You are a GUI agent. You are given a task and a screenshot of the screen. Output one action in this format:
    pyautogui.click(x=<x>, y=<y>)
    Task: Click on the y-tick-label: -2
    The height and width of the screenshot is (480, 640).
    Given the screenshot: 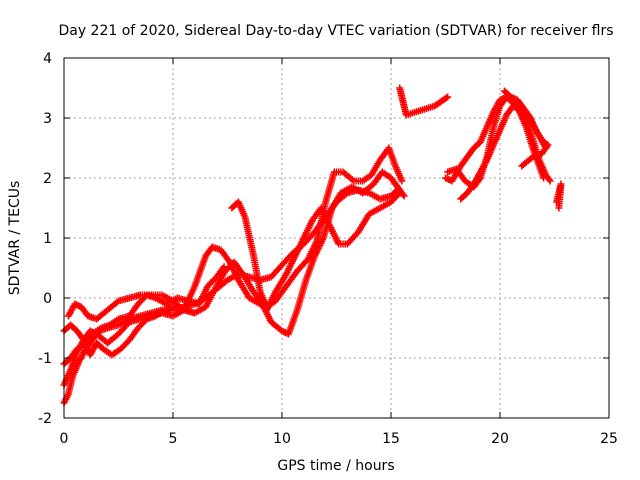 What is the action you would take?
    pyautogui.click(x=45, y=419)
    